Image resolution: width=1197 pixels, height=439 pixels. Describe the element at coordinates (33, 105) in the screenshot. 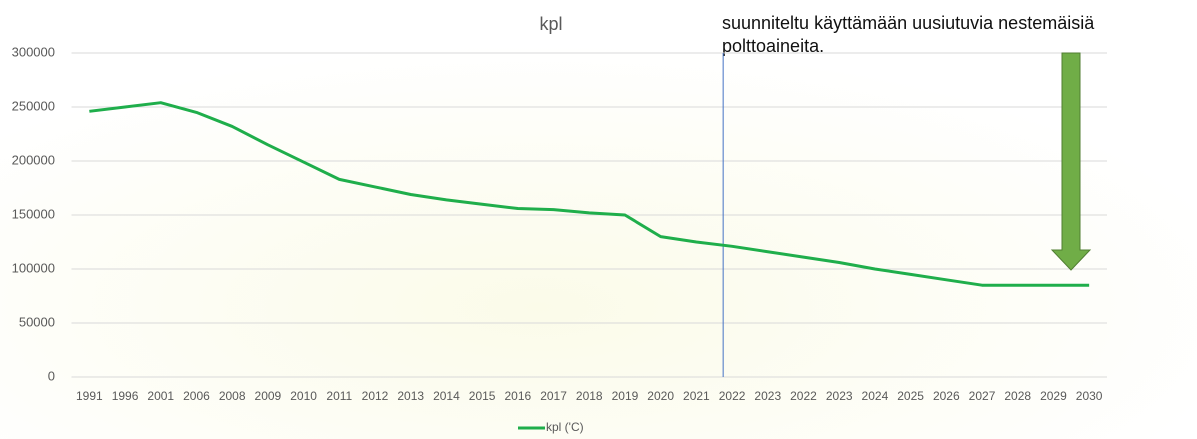

I see `y-tick-label: 250000` at that location.